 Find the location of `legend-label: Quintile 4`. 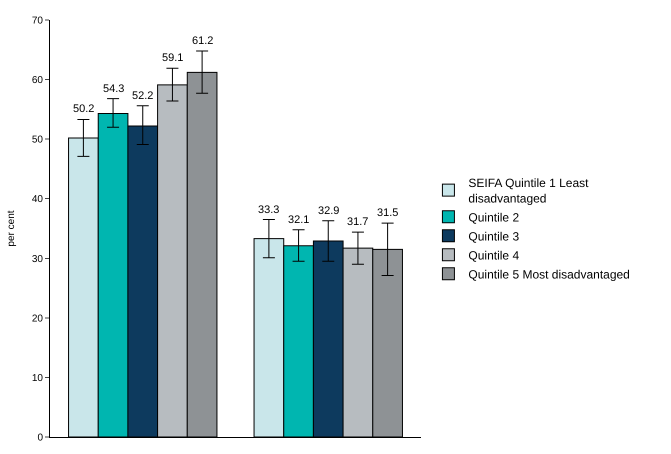

legend-label: Quintile 4 is located at coordinates (494, 255).